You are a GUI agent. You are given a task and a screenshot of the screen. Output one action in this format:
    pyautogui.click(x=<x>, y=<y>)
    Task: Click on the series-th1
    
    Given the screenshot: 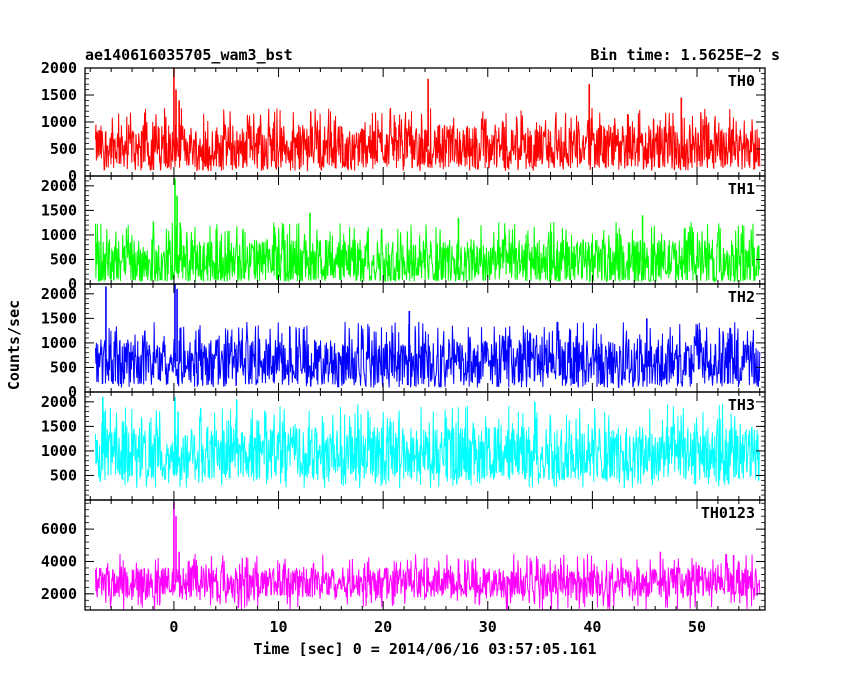 What is the action you would take?
    pyautogui.click(x=427, y=231)
    